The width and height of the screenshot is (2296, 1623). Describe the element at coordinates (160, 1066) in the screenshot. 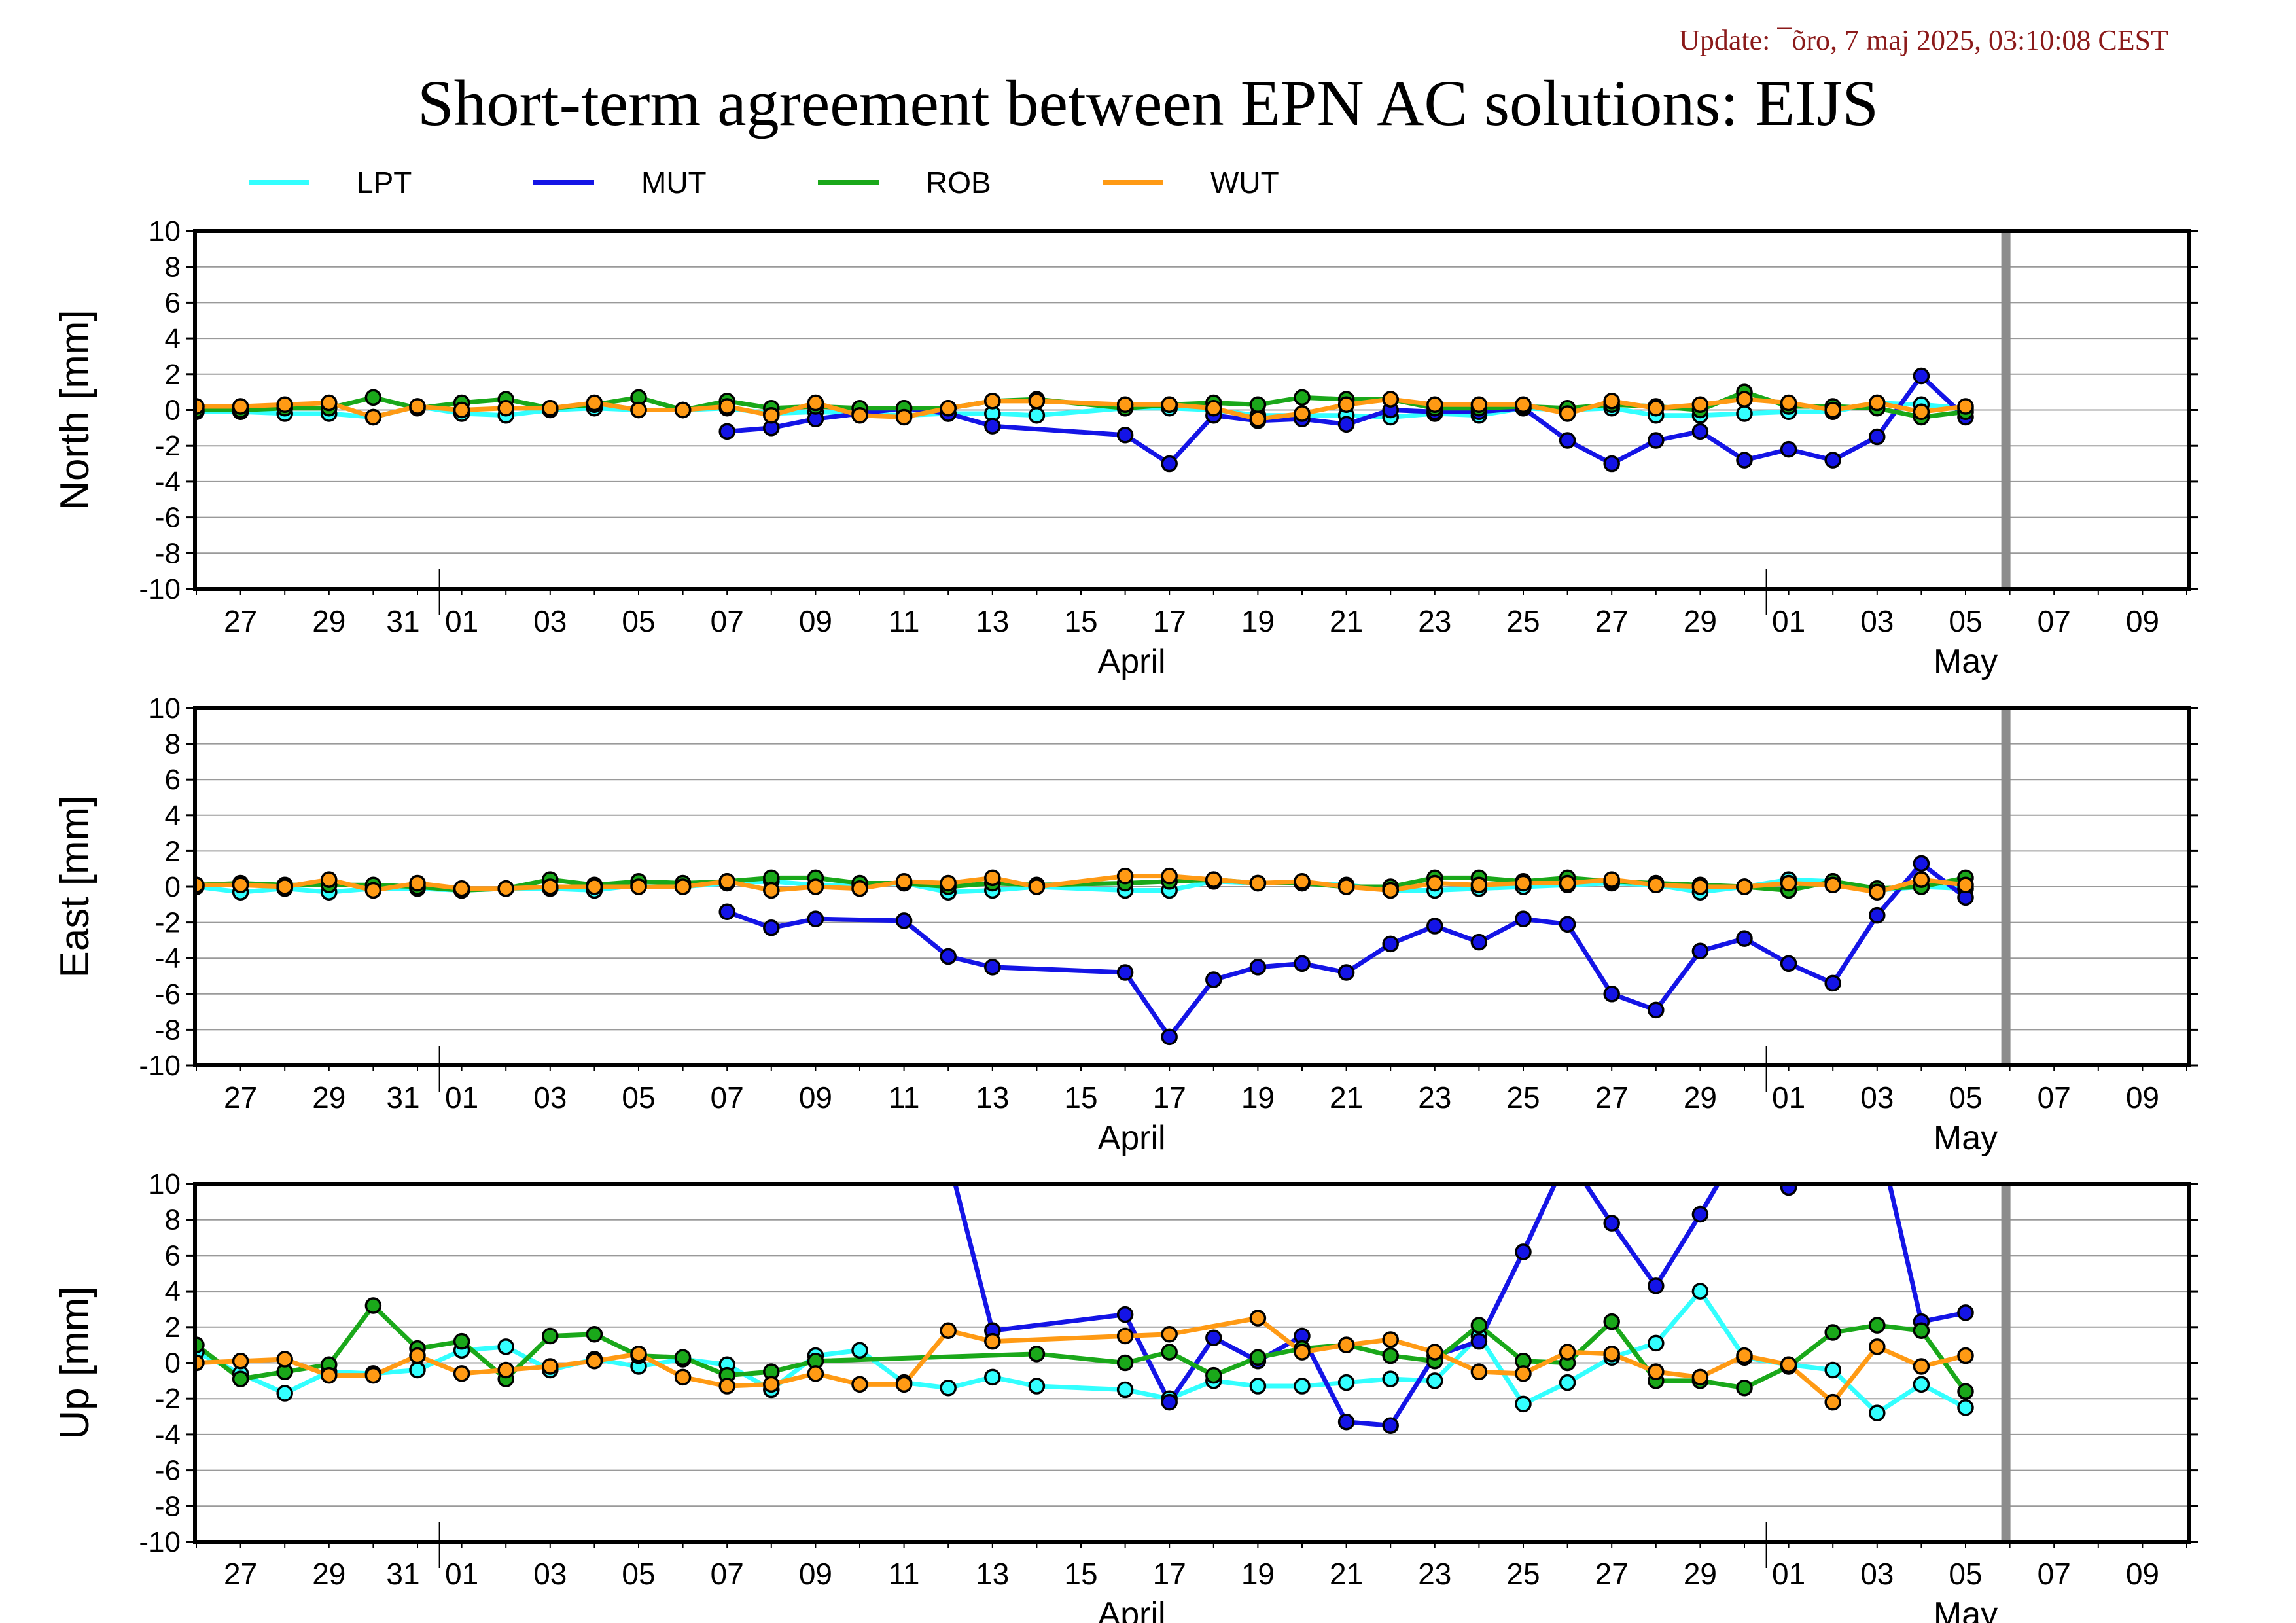

I see `y-tick-label: -10` at that location.